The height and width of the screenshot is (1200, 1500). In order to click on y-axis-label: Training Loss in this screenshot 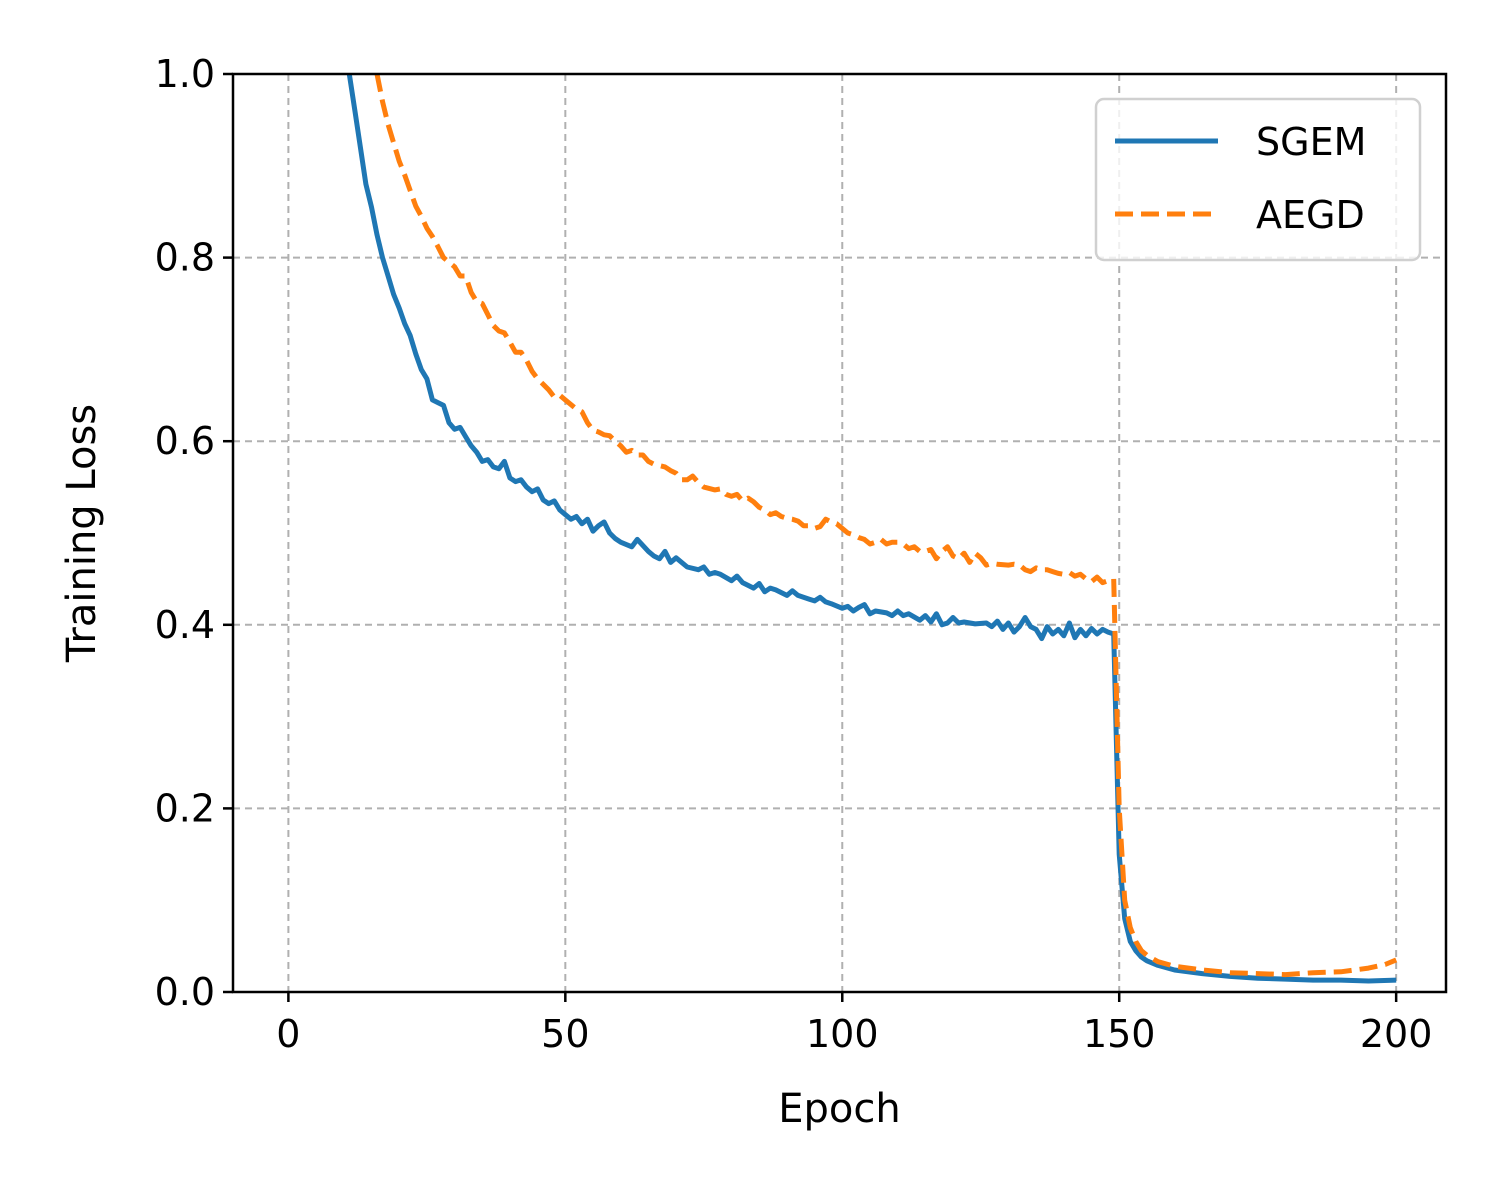, I will do `click(82, 533)`.